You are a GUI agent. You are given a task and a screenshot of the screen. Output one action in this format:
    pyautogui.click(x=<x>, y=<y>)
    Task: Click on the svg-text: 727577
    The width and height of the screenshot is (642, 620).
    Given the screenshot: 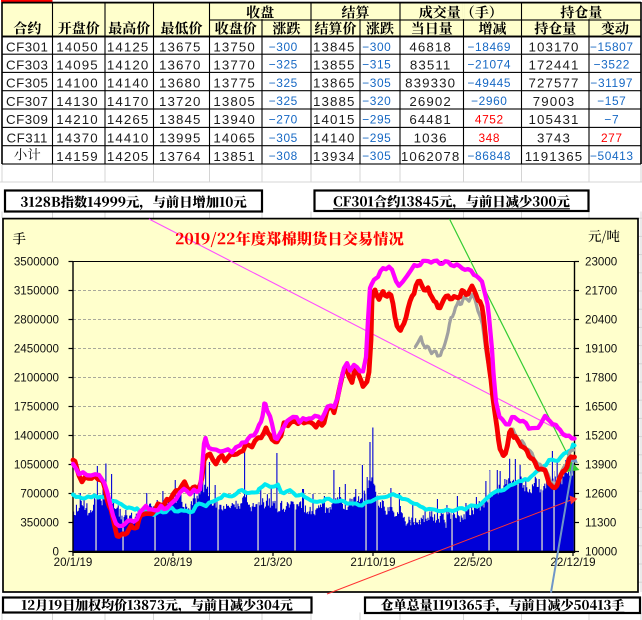 What is the action you would take?
    pyautogui.click(x=554, y=83)
    